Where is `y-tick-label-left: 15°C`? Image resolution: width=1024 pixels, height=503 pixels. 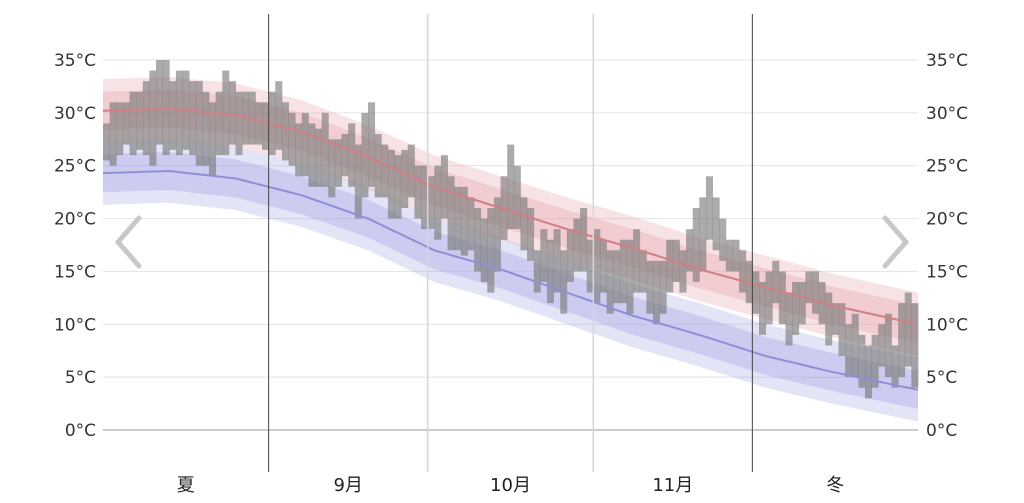
y-tick-label-left: 15°C is located at coordinates (75, 272).